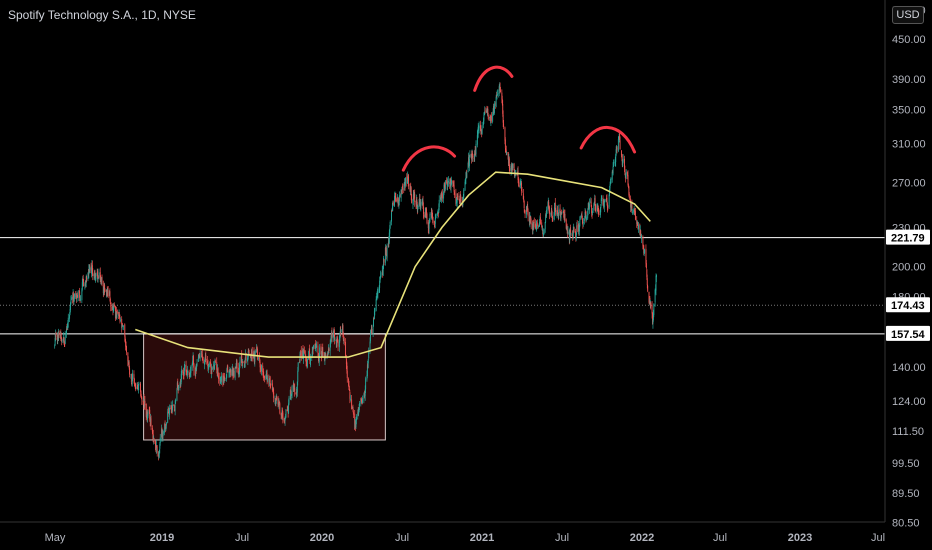  What do you see at coordinates (909, 183) in the screenshot?
I see `y-tick-label-10: 270.00` at bounding box center [909, 183].